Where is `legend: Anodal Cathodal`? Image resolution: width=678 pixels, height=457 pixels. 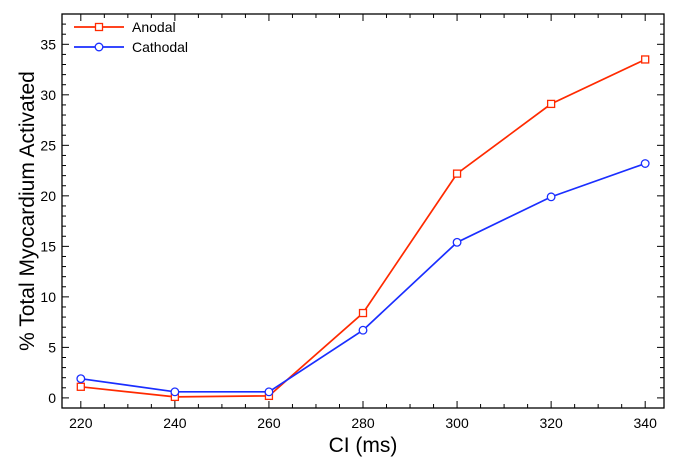 legend: Anodal Cathodal is located at coordinates (131, 37).